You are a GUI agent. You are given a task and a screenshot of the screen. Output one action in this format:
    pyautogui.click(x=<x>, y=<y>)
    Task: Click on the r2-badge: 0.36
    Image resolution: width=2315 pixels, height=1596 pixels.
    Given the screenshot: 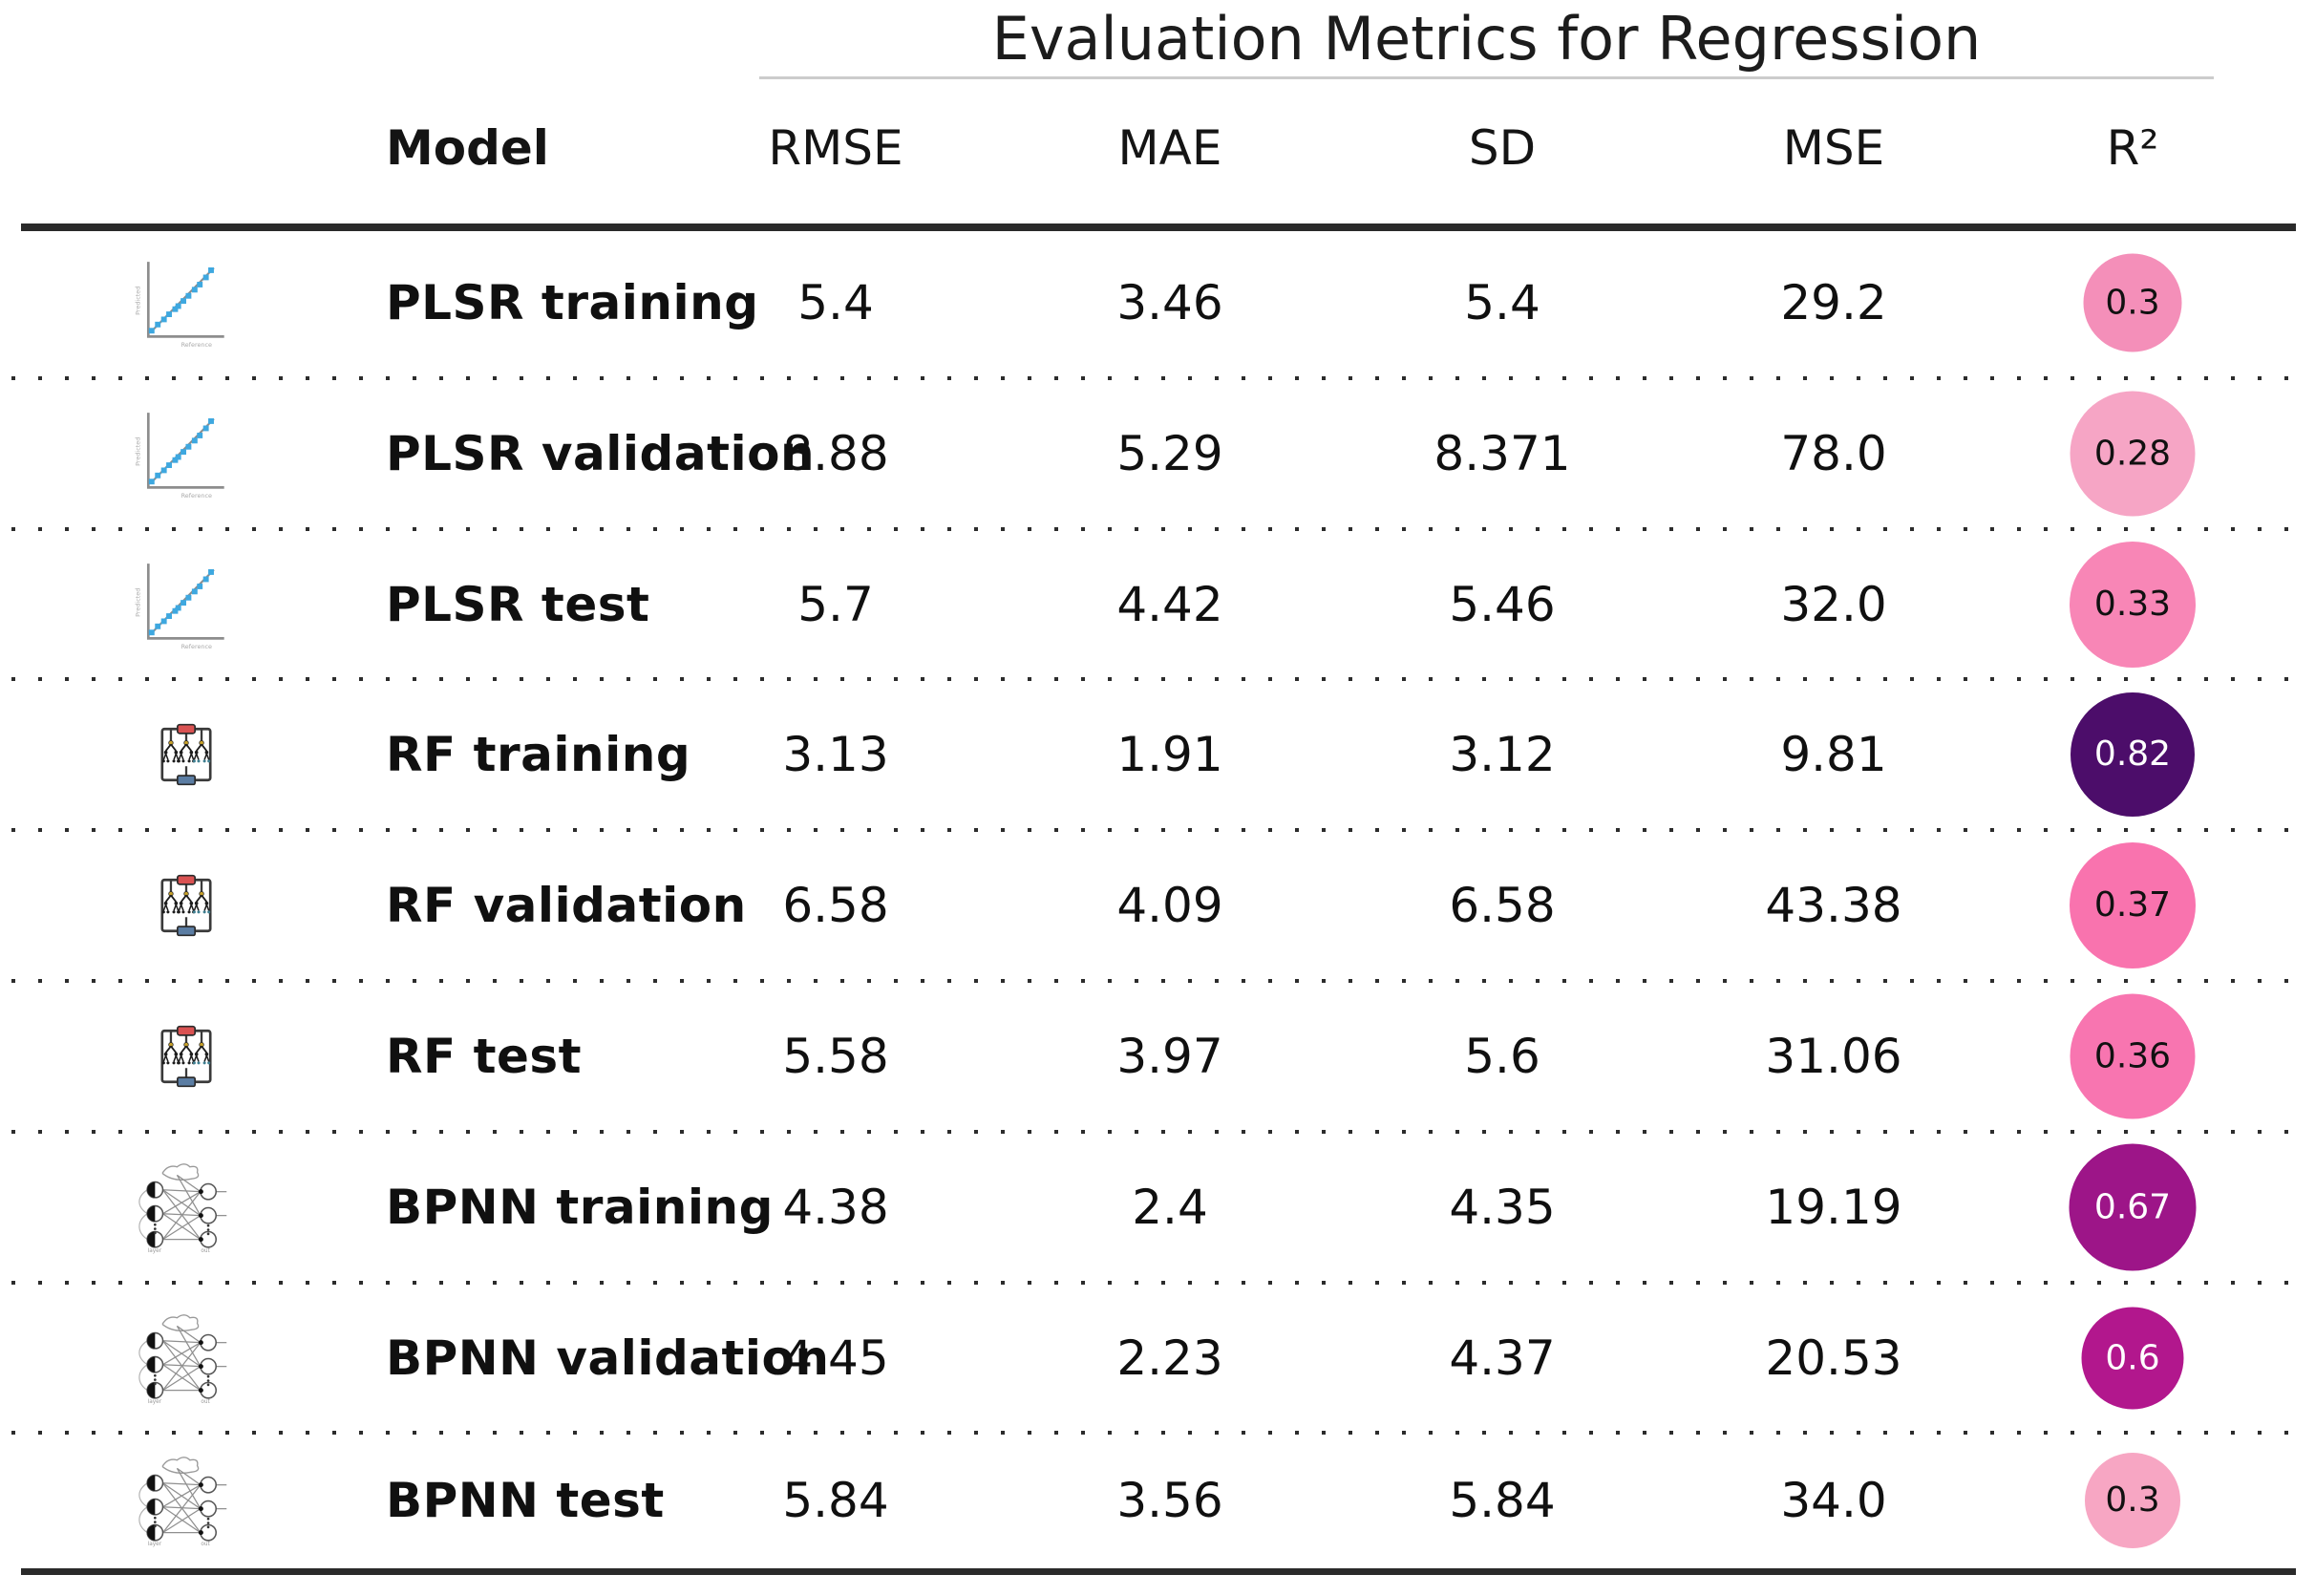 What is the action you would take?
    pyautogui.click(x=2133, y=1056)
    